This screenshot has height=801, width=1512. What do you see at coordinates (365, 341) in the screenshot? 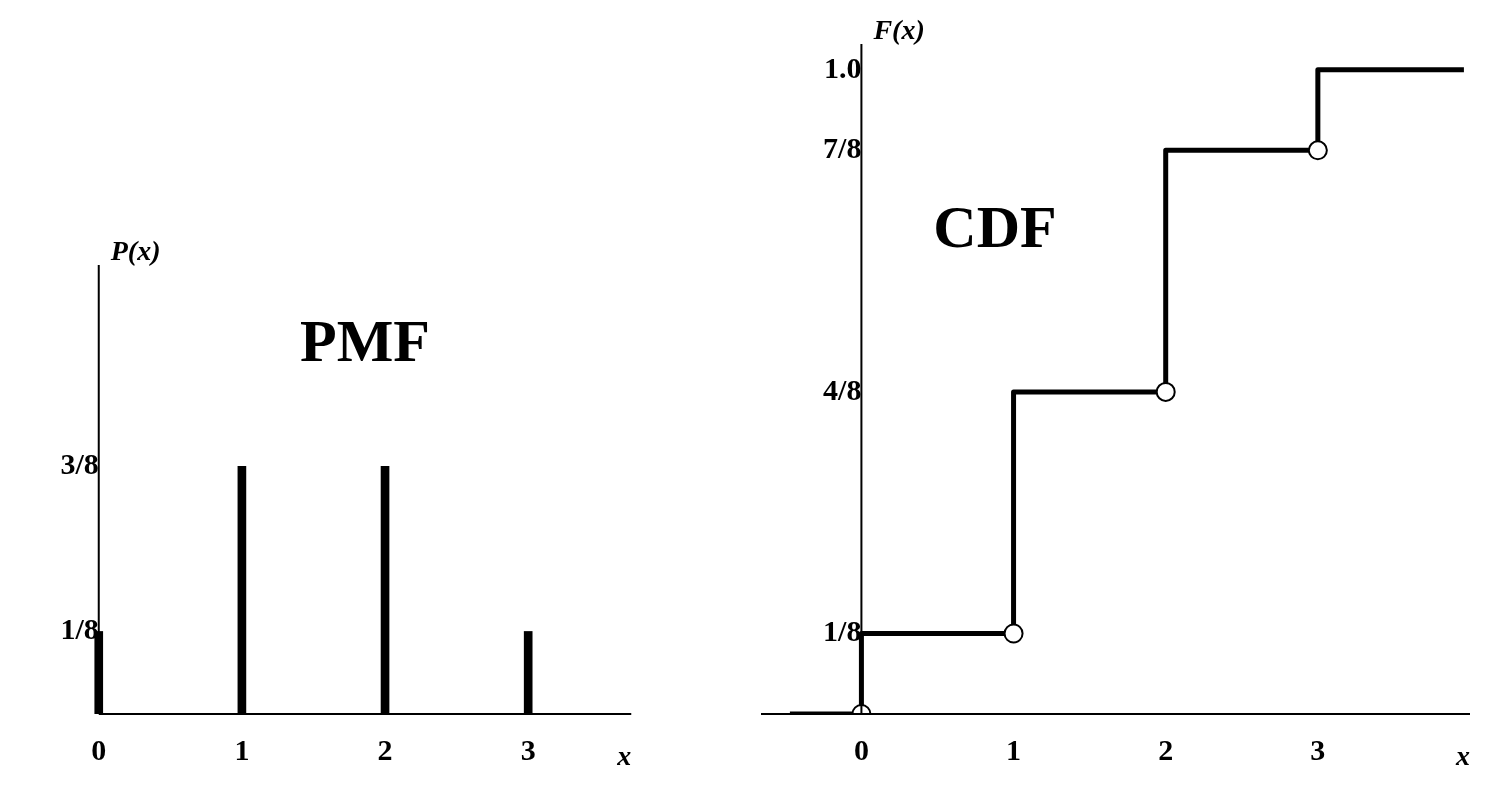
I see `text: PMF` at bounding box center [365, 341].